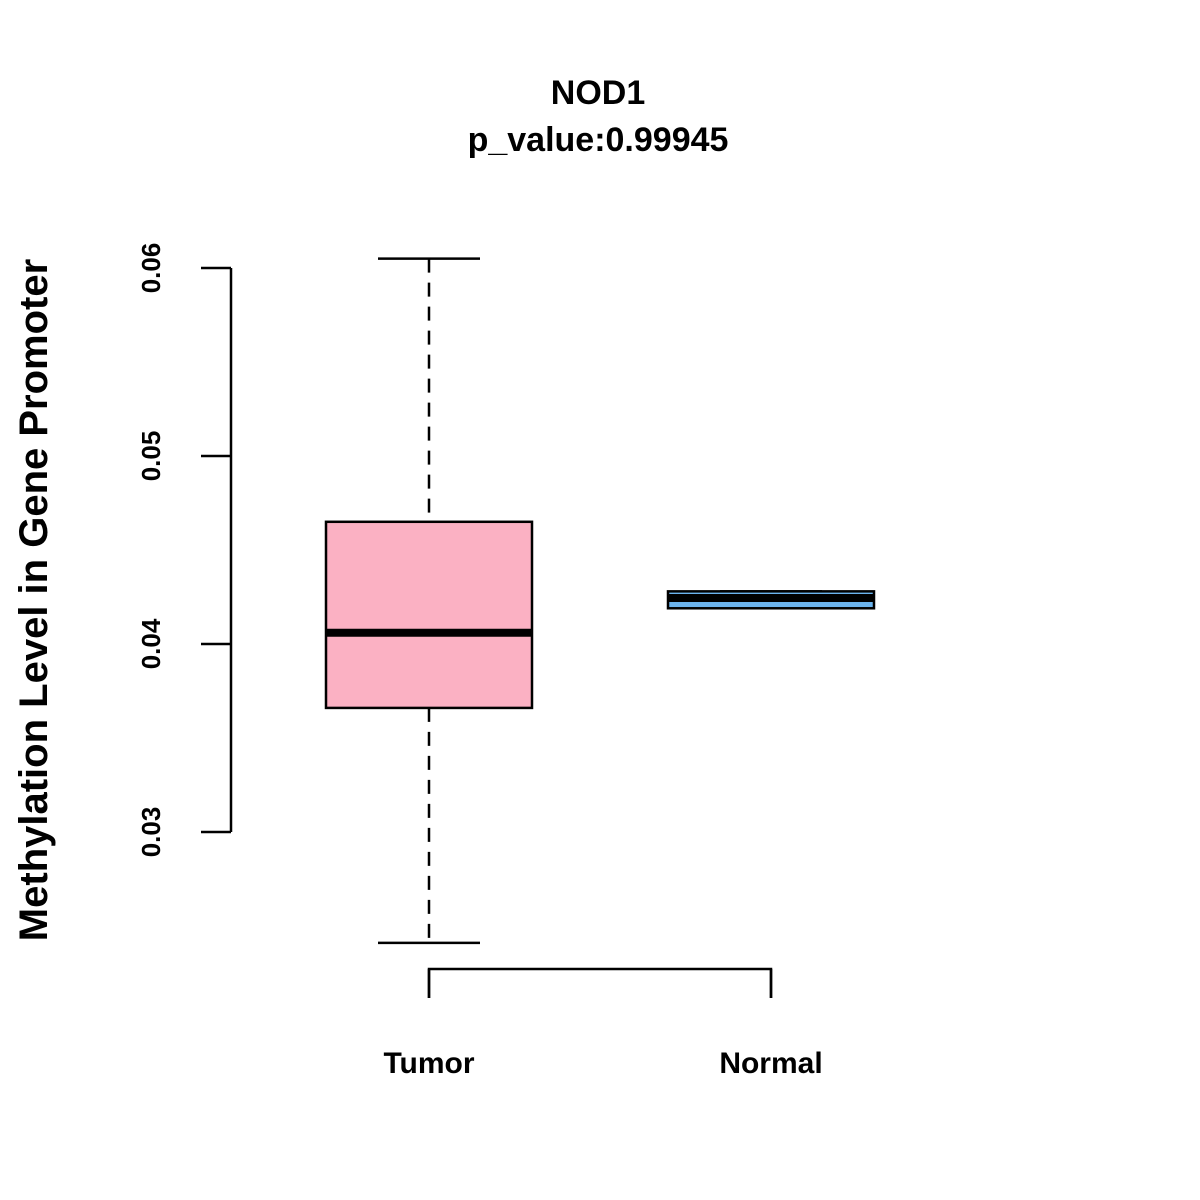 The width and height of the screenshot is (1200, 1200). I want to click on x-axis: Tumor Normal, so click(603, 1023).